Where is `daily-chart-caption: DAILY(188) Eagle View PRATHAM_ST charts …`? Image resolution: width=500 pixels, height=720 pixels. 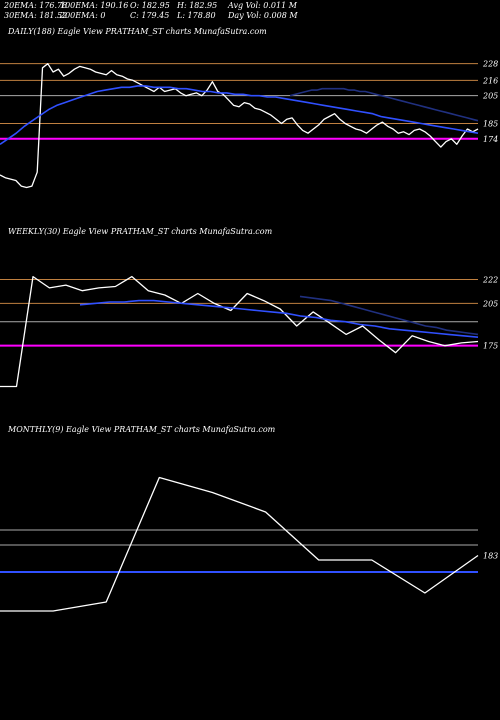
daily-chart-caption: DAILY(188) Eagle View PRATHAM_ST charts … is located at coordinates (137, 31).